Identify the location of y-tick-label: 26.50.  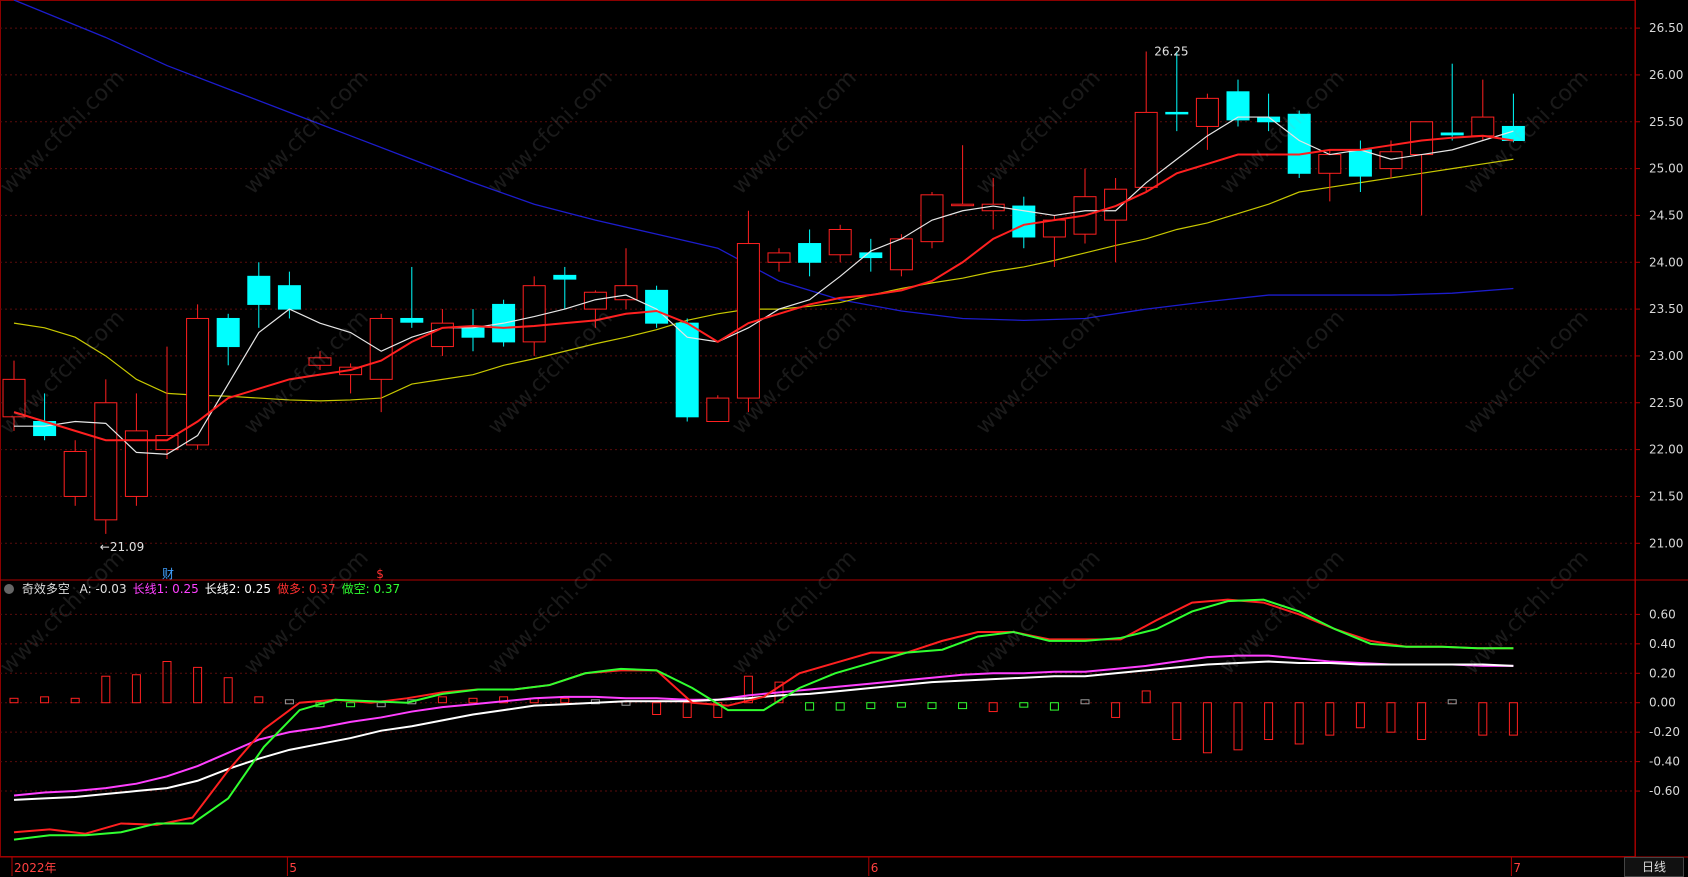
(1666, 28).